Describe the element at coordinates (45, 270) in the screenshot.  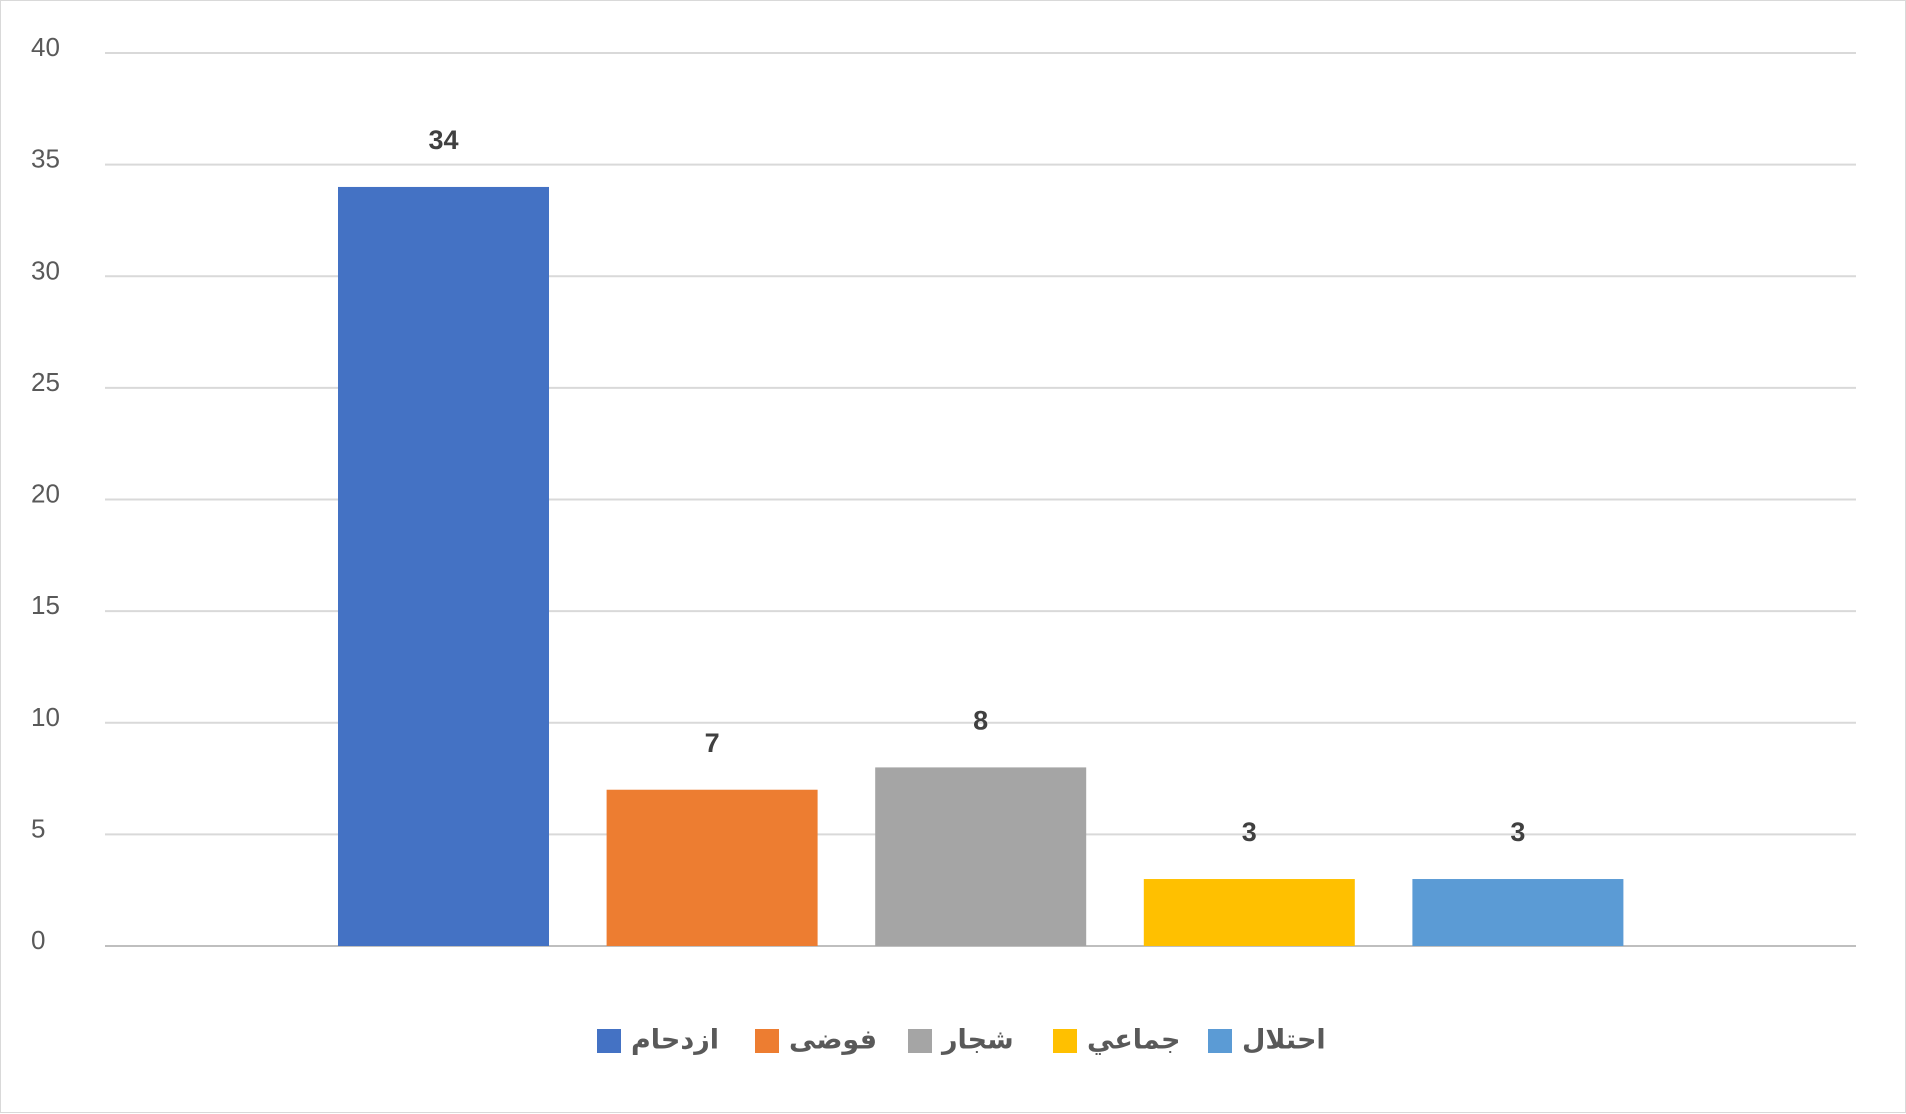
I see `y-tick-label: 30` at that location.